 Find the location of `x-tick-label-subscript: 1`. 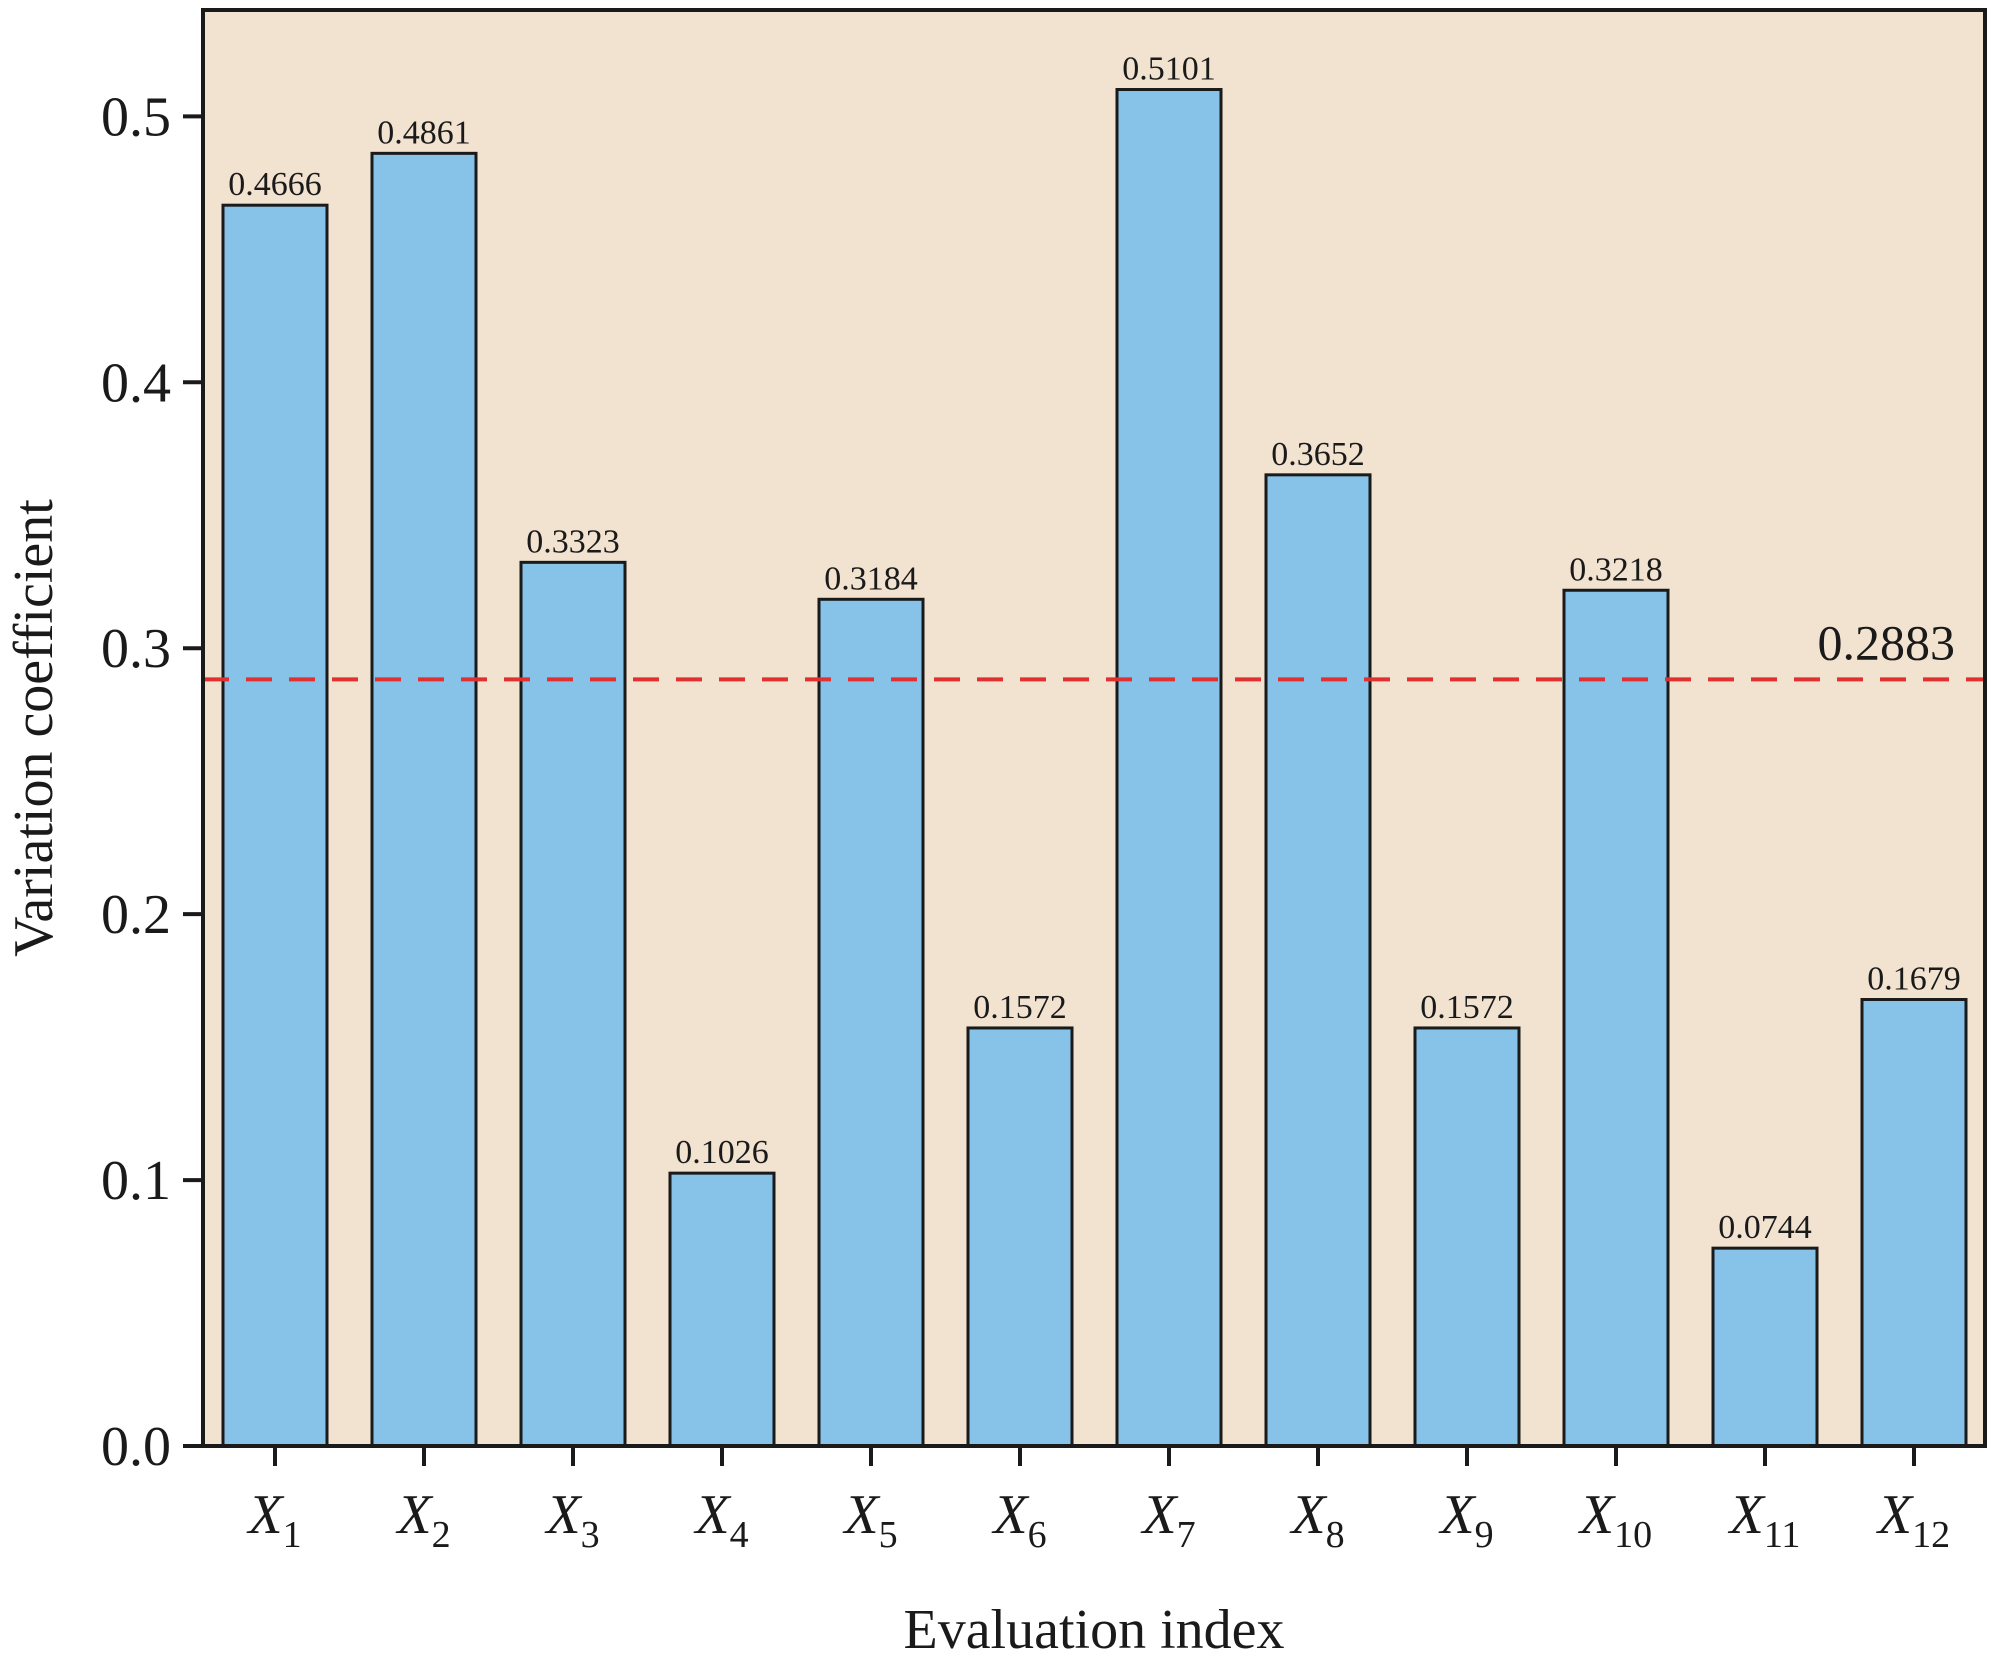

x-tick-label-subscript: 1 is located at coordinates (292, 1535).